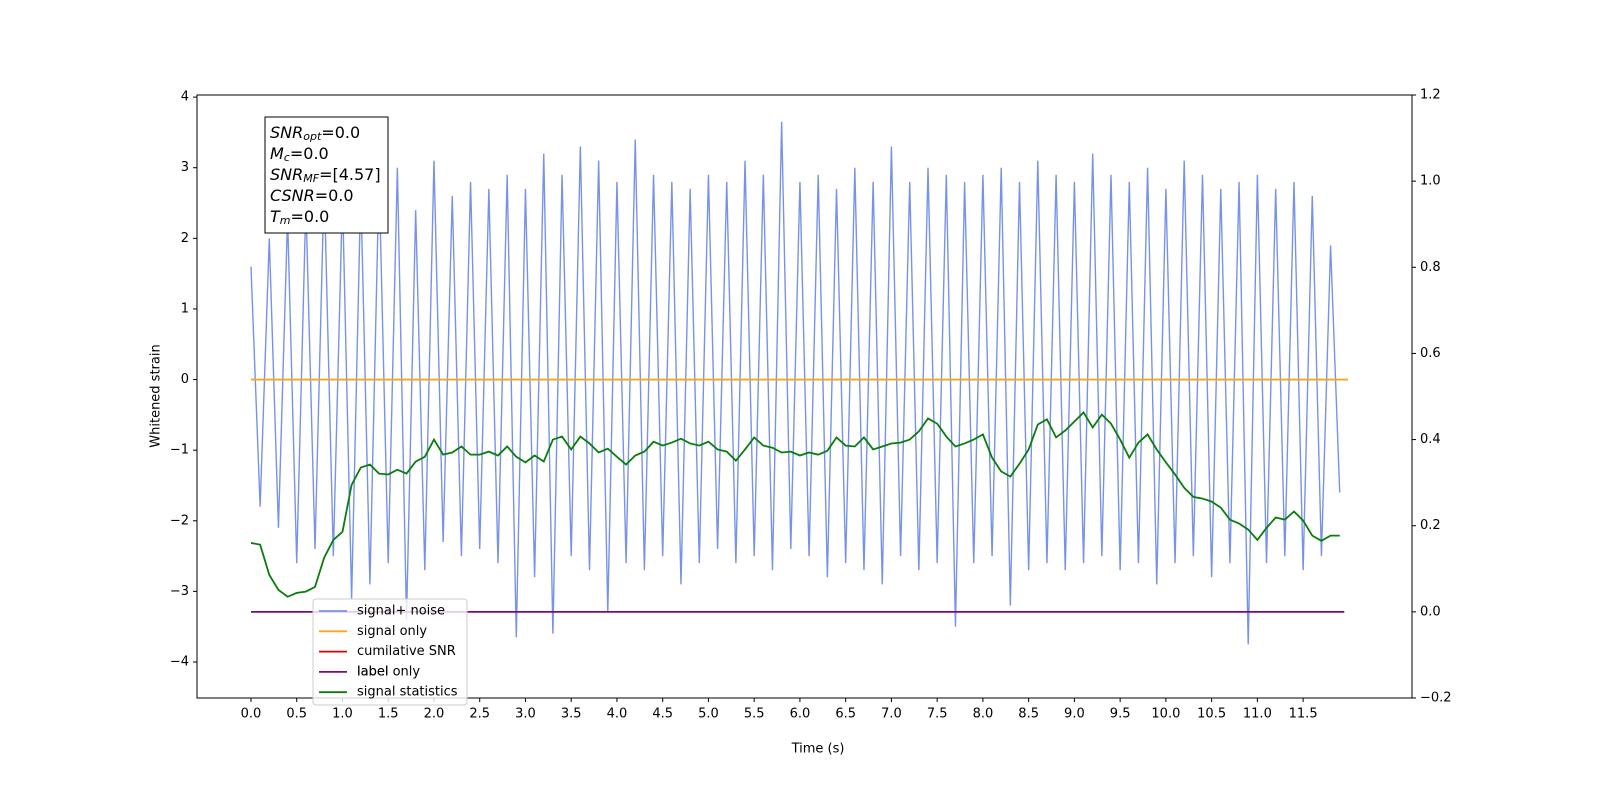 This screenshot has width=1600, height=800. Describe the element at coordinates (708, 714) in the screenshot. I see `x-tick-label: 5.0` at that location.